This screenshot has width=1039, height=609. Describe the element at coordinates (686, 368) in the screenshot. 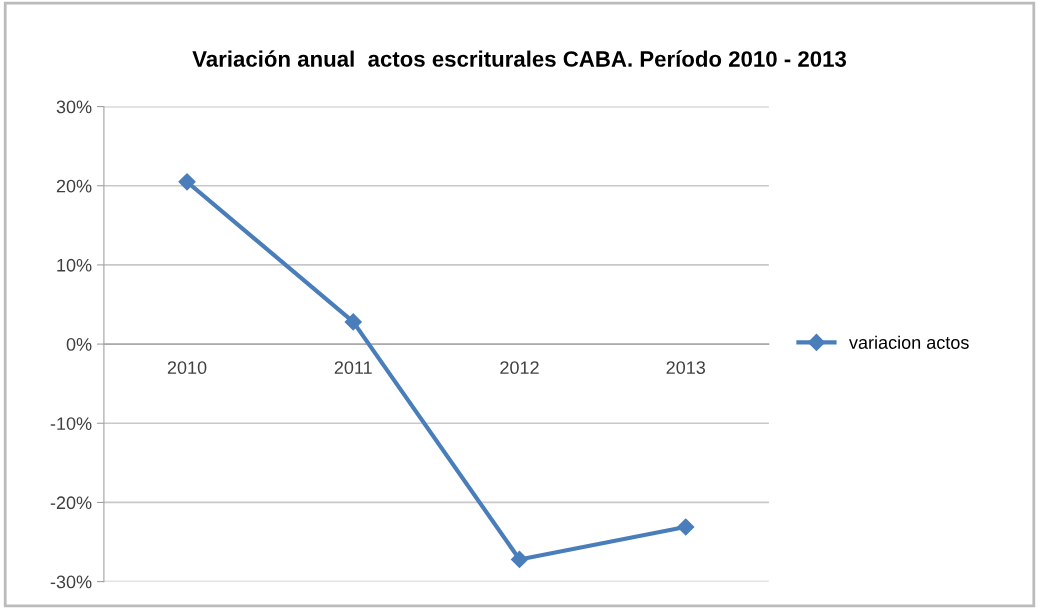

I see `x-tick-label: 2013` at that location.